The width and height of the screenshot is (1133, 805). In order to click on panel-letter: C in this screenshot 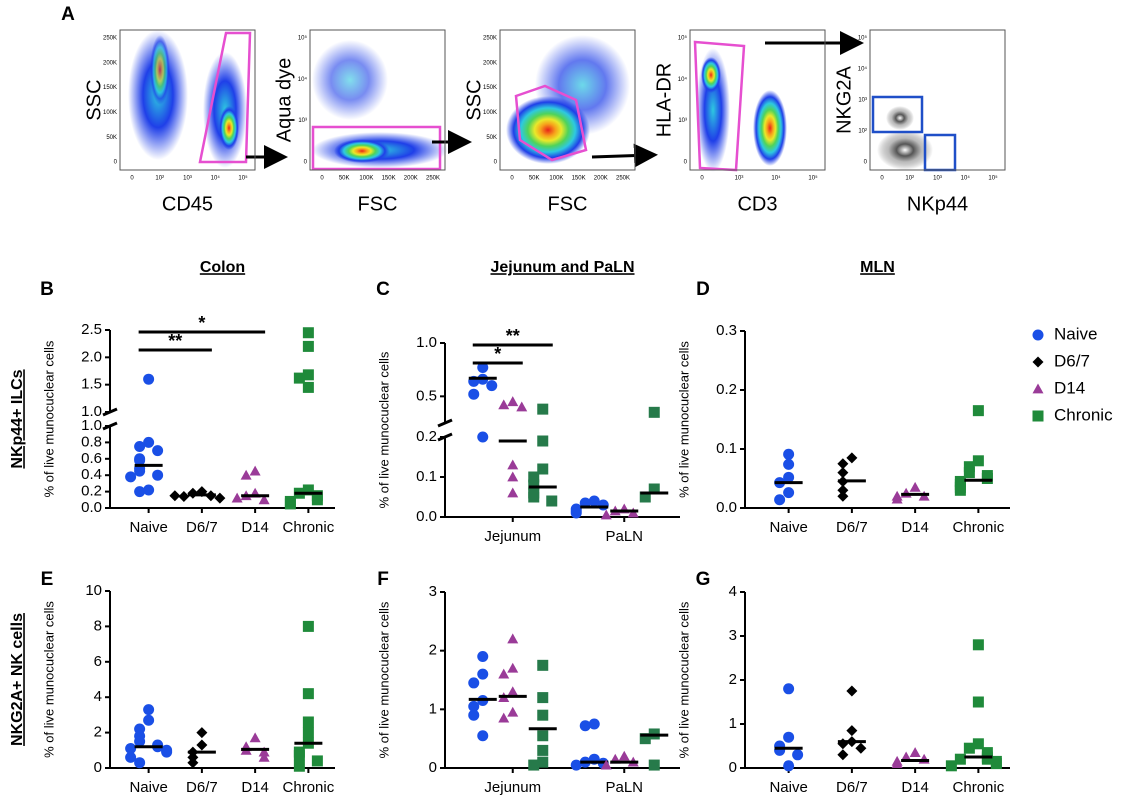, I will do `click(383, 289)`.